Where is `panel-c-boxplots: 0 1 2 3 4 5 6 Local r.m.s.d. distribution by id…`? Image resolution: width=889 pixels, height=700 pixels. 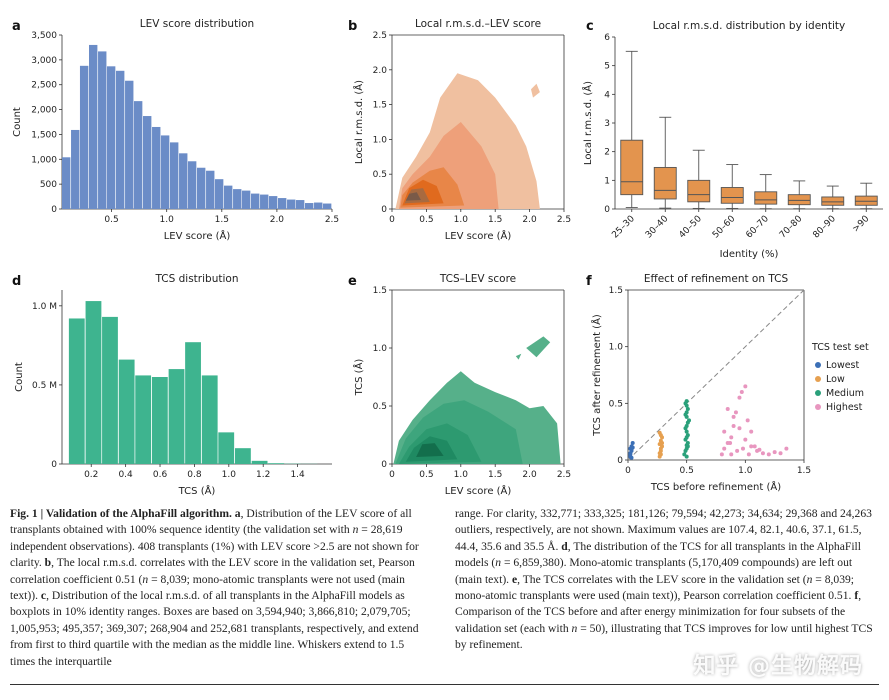
panel-c-boxplots: 0 1 2 3 4 5 6 Local r.m.s.d. distribution by id… is located at coordinates (732, 140).